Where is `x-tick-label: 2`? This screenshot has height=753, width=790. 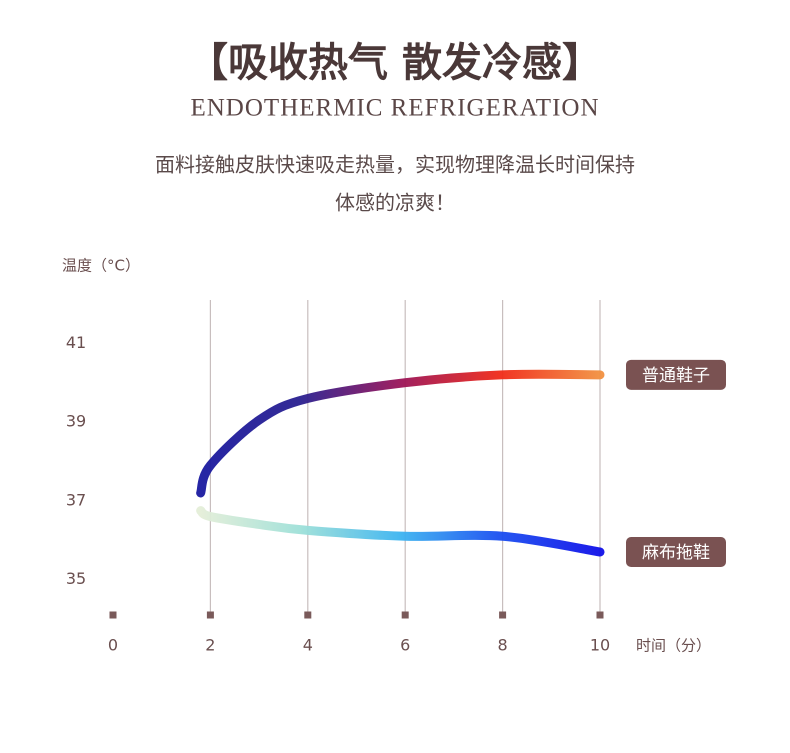 x-tick-label: 2 is located at coordinates (210, 645).